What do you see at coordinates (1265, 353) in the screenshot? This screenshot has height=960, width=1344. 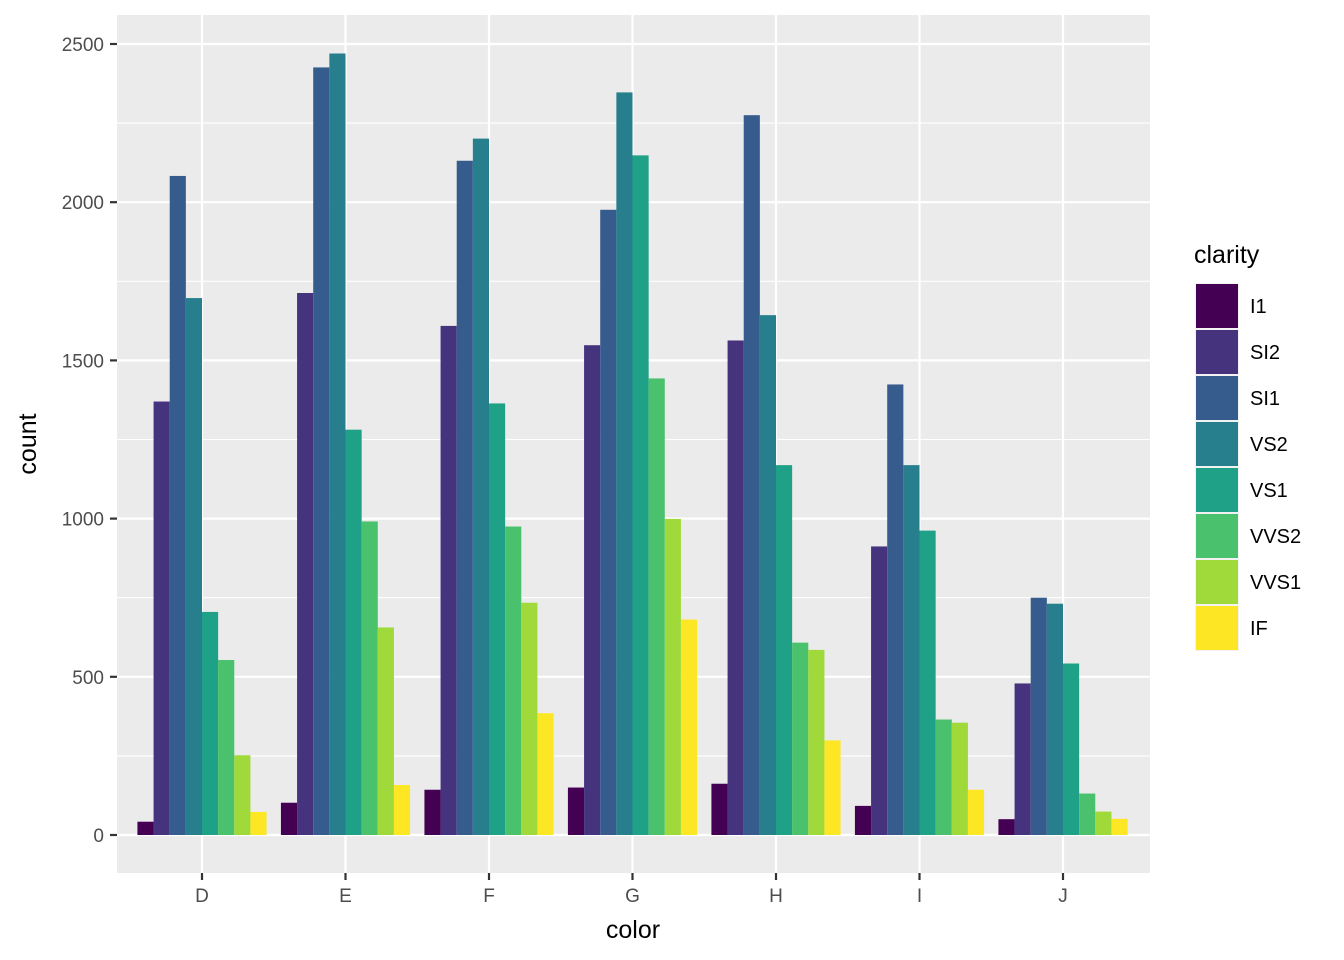 I see `legend-label-si2: SI2` at bounding box center [1265, 353].